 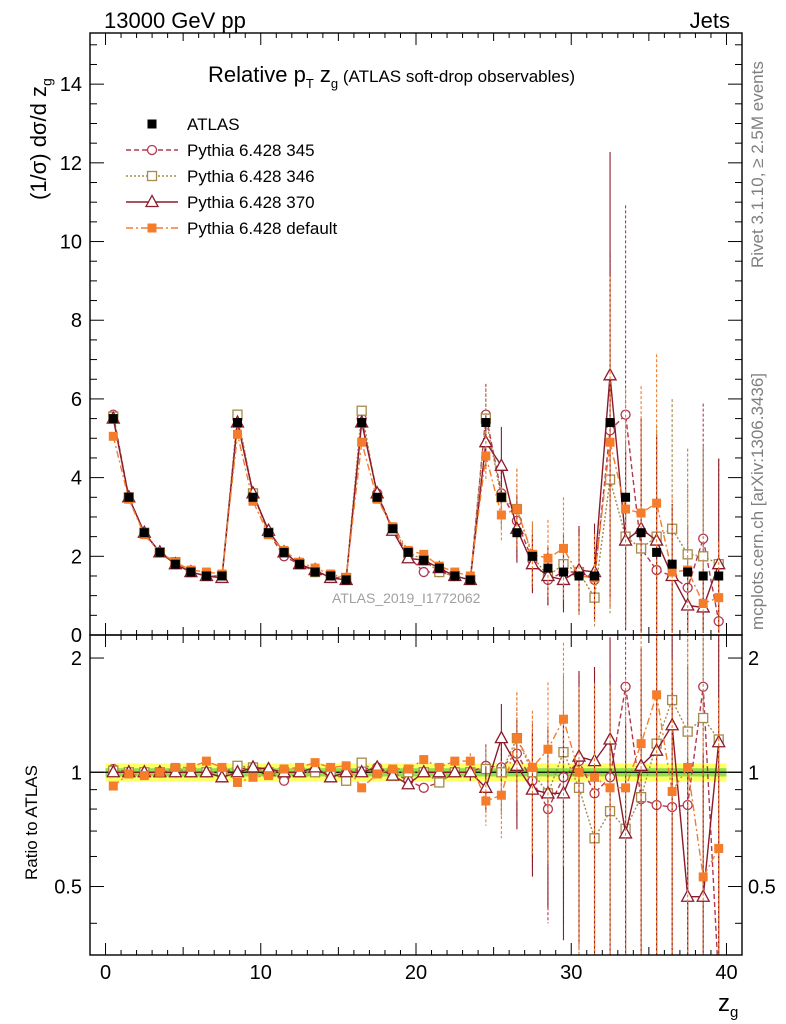 I want to click on y-tick-label-ratio-right: 0.5, so click(x=762, y=888).